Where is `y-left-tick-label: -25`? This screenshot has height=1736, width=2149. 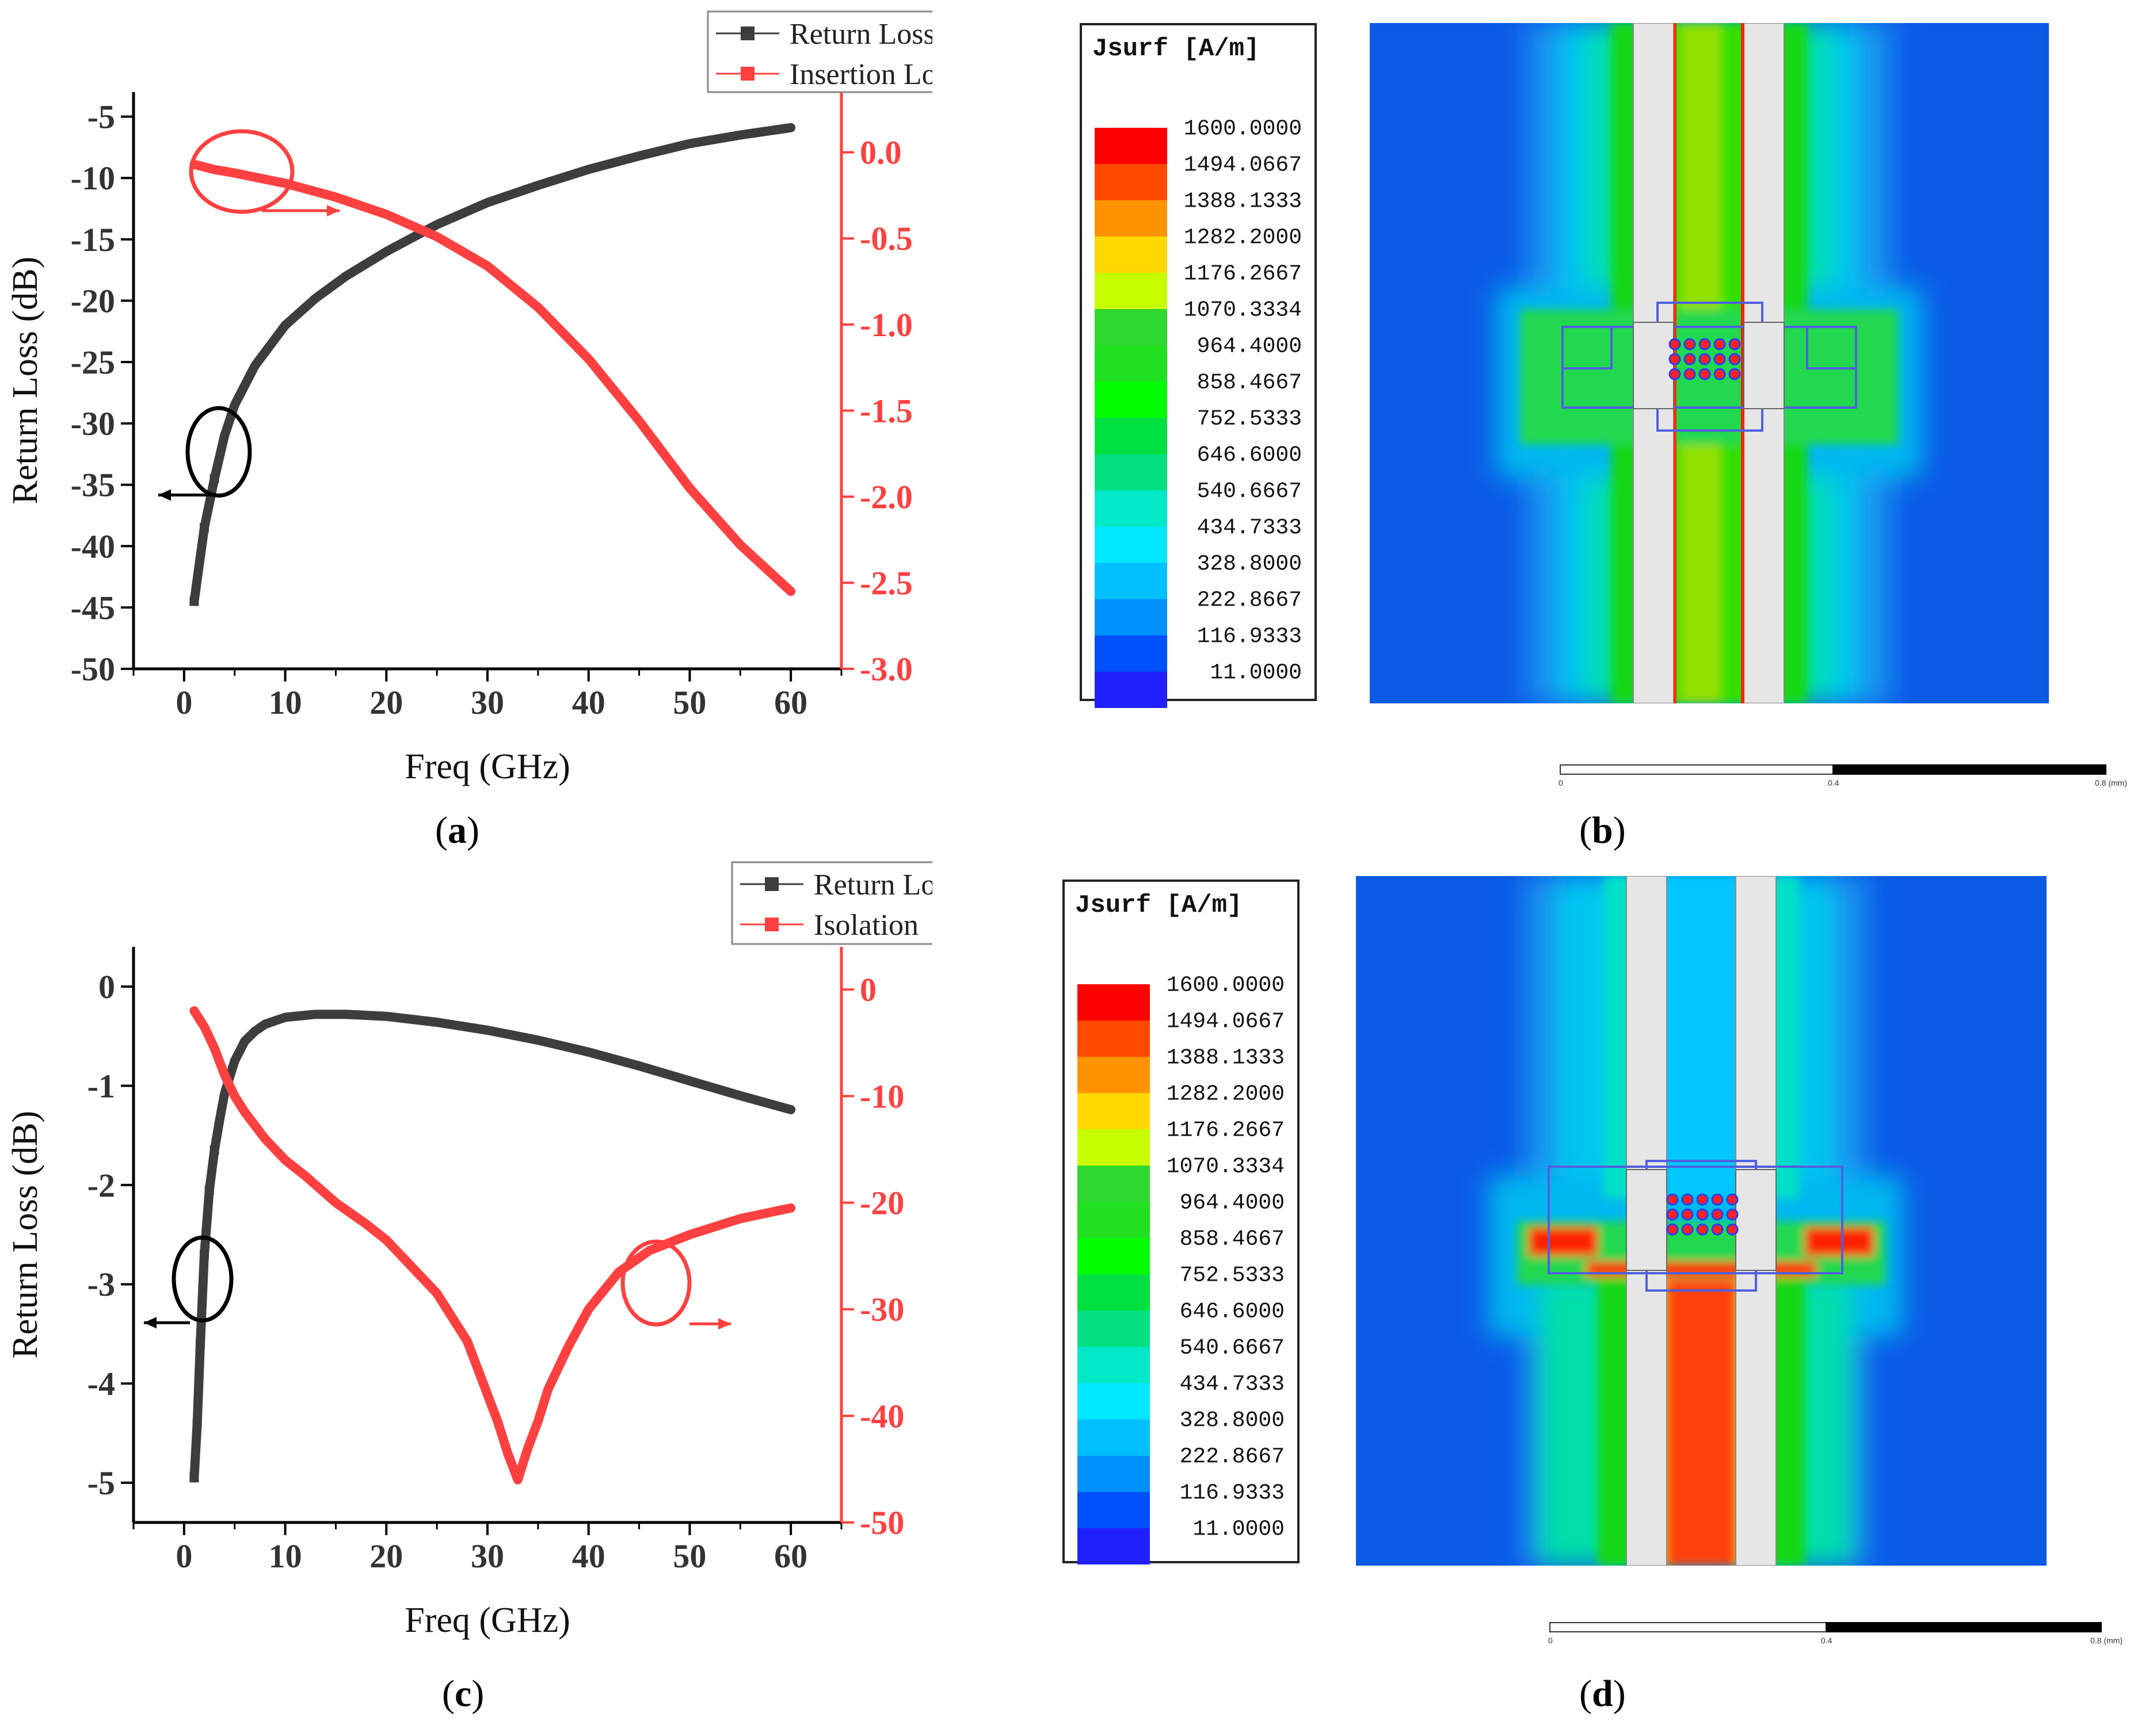
y-left-tick-label: -25 is located at coordinates (93, 362).